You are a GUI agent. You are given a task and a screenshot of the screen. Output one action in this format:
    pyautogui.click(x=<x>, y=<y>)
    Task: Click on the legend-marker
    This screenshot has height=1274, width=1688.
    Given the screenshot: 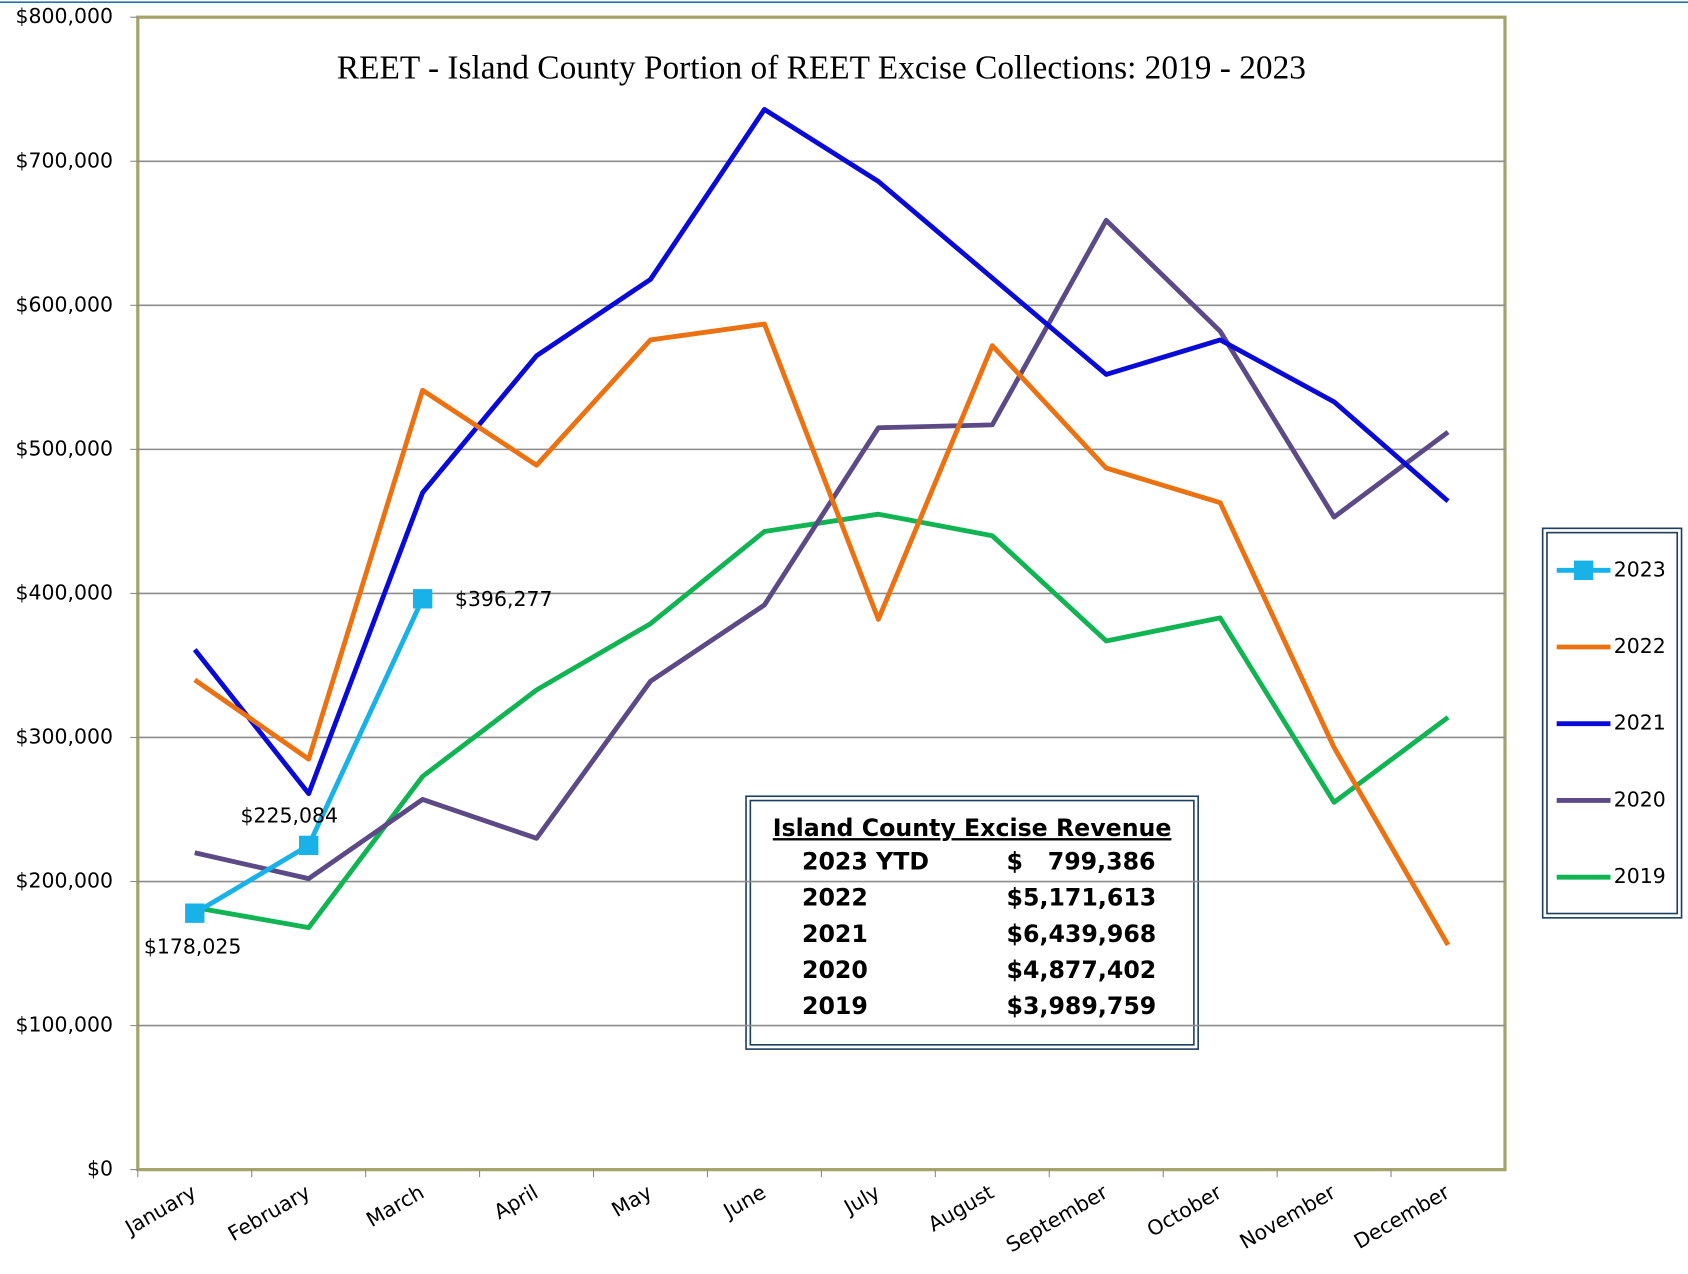 What is the action you would take?
    pyautogui.click(x=1583, y=570)
    